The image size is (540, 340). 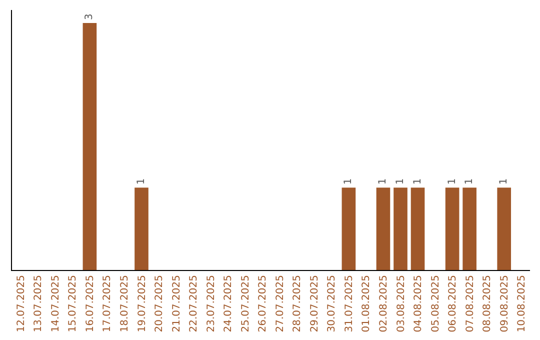 I want to click on x-tick-label: 15.07.2025, so click(x=73, y=303).